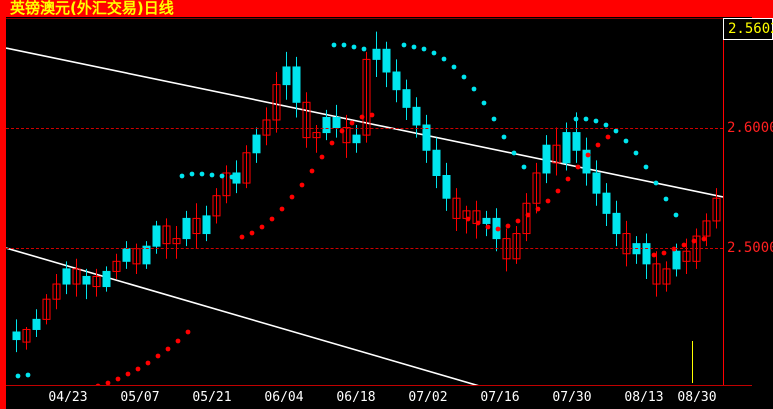  Describe the element at coordinates (500, 397) in the screenshot. I see `date-axis-label: 07/16` at that location.